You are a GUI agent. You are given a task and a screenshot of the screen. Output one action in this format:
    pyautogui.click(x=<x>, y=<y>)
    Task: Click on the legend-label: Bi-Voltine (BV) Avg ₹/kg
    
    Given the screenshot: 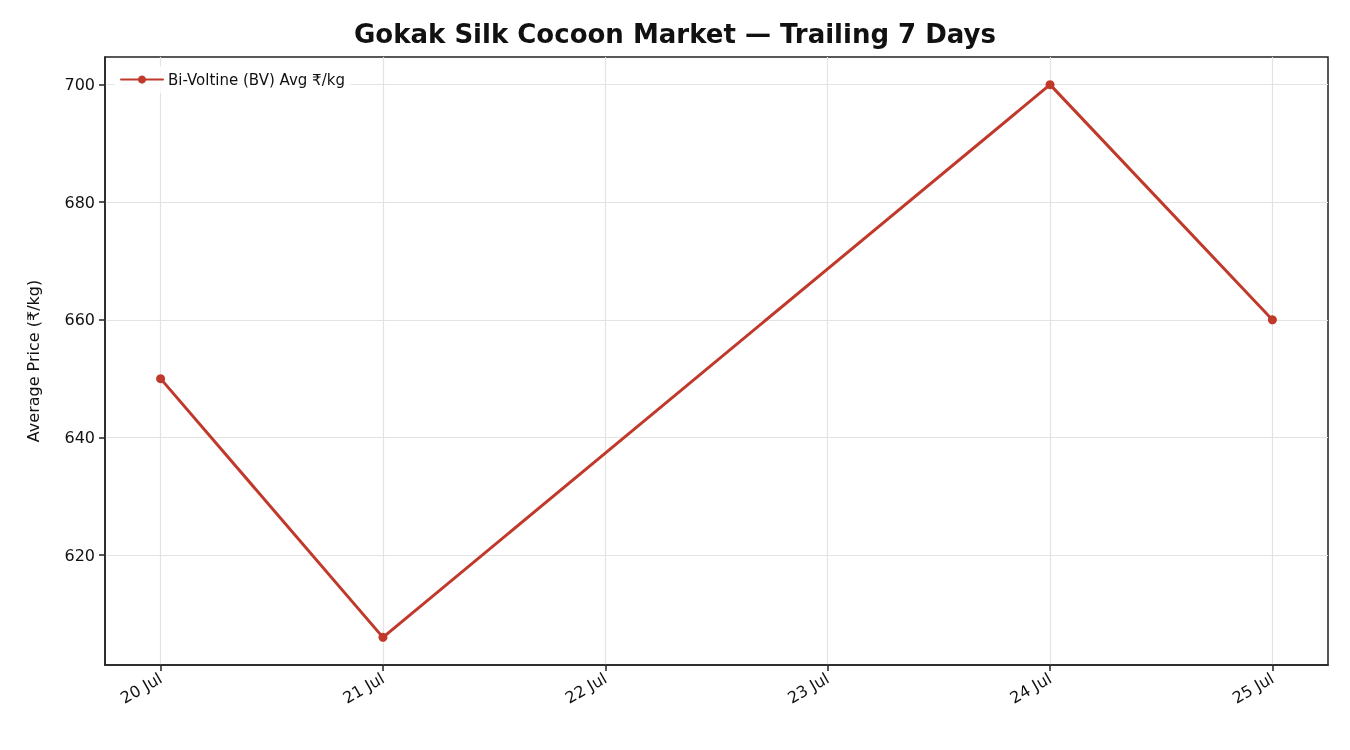 What is the action you would take?
    pyautogui.click(x=256, y=79)
    